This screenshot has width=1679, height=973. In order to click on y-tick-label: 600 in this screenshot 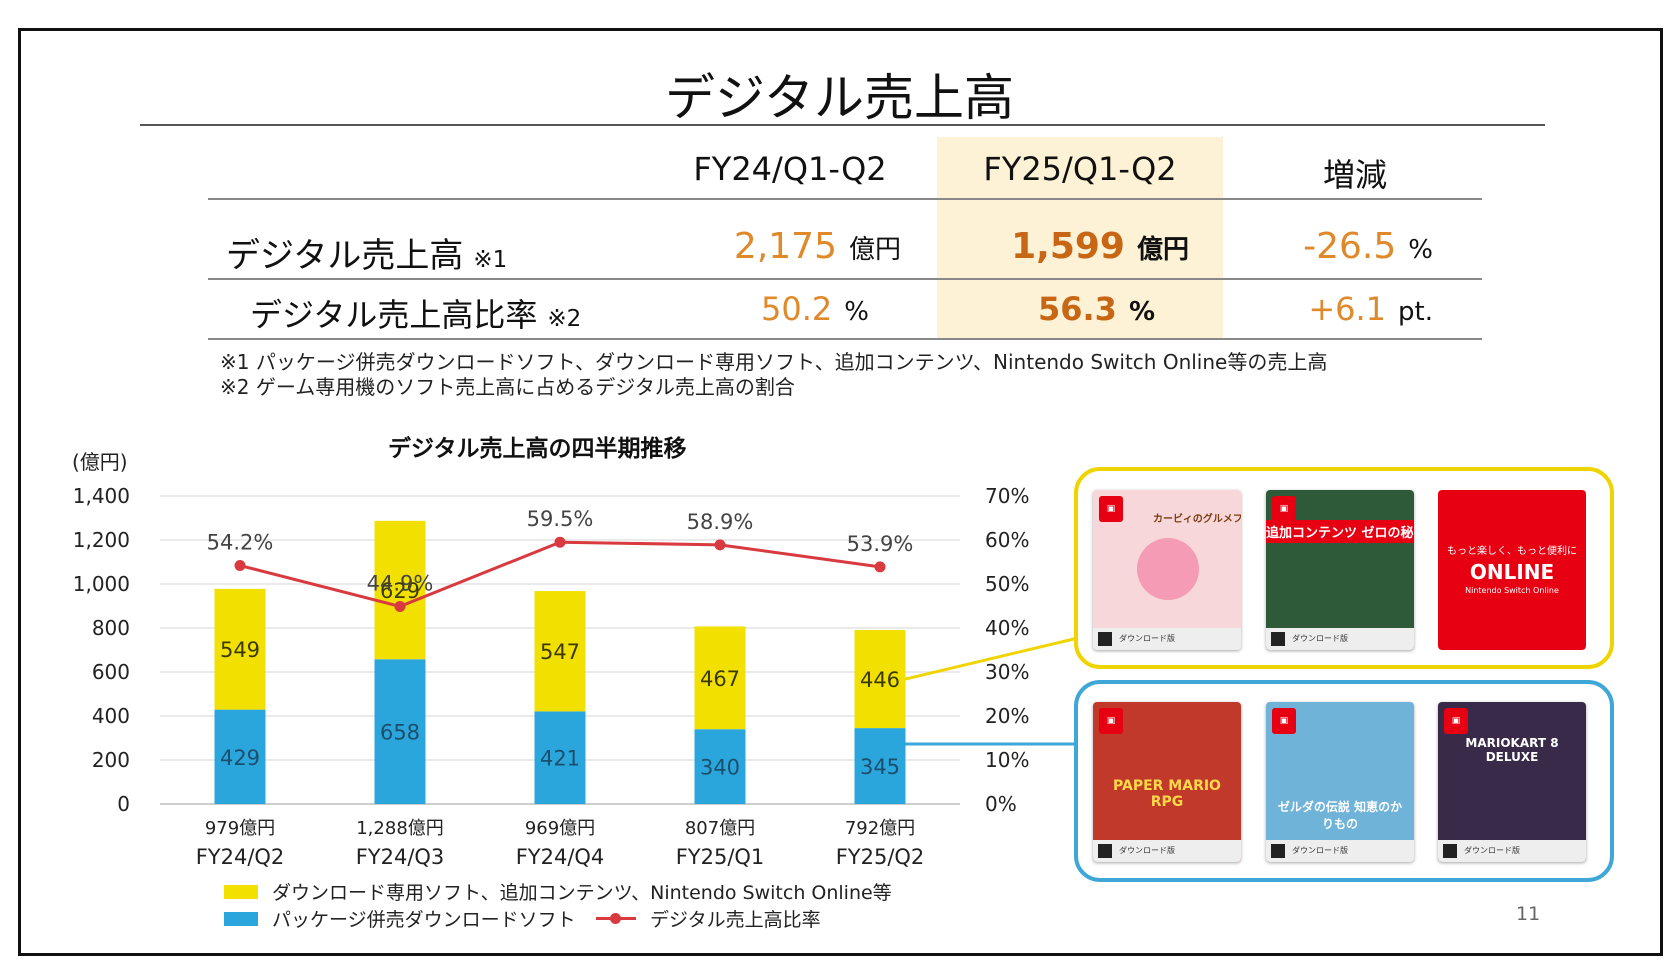, I will do `click(111, 672)`.